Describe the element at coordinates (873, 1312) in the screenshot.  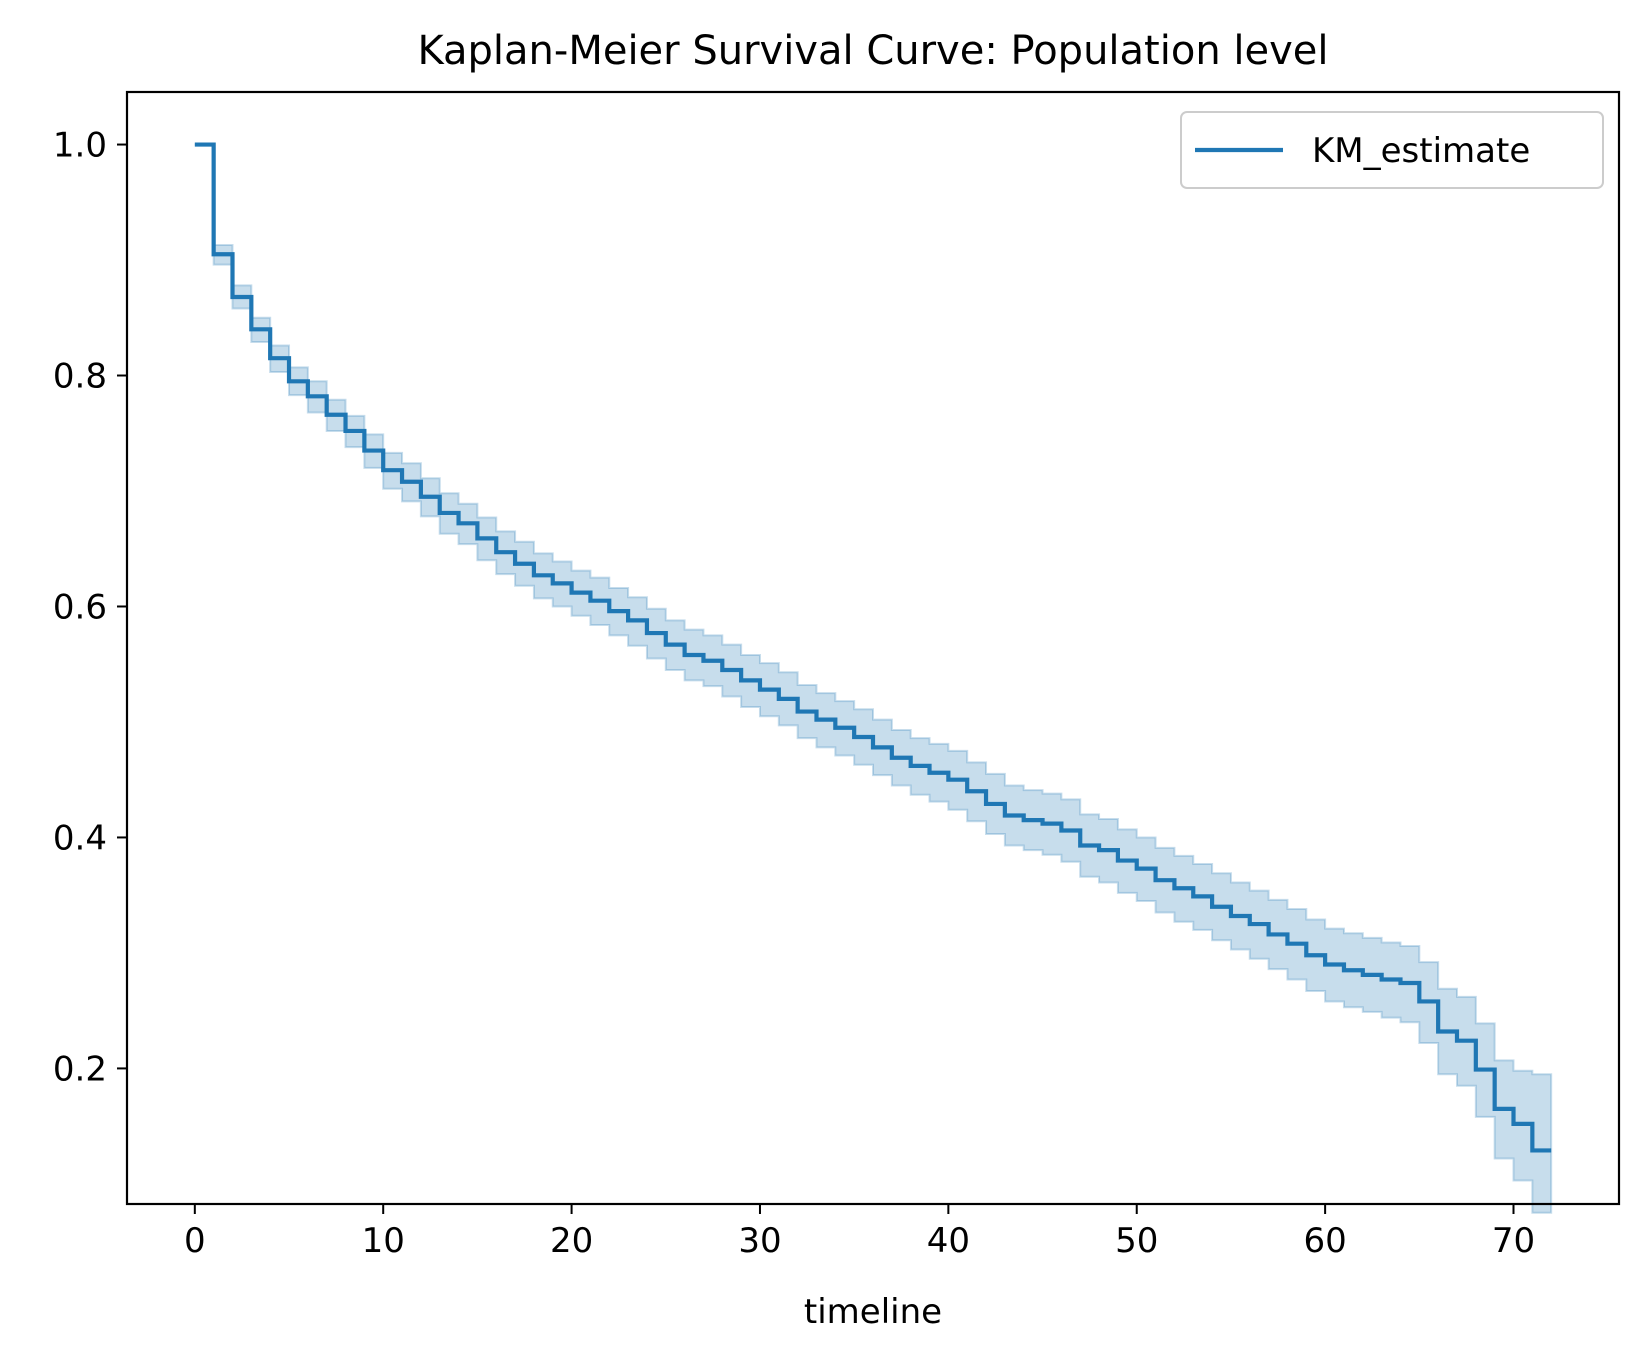
I see `x-axis-label: timeline` at that location.